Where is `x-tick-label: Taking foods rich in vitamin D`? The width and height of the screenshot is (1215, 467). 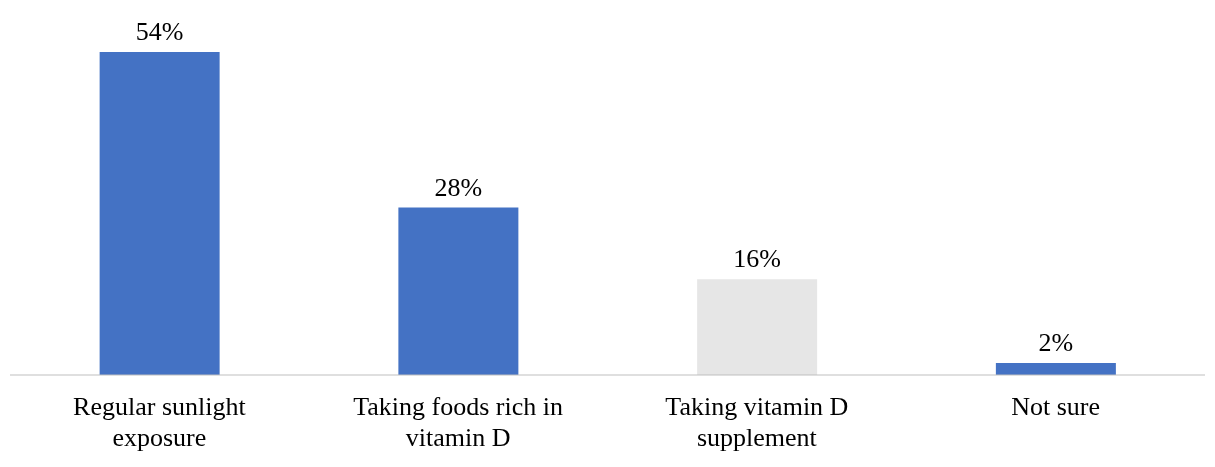 x-tick-label: Taking foods rich in vitamin D is located at coordinates (458, 422).